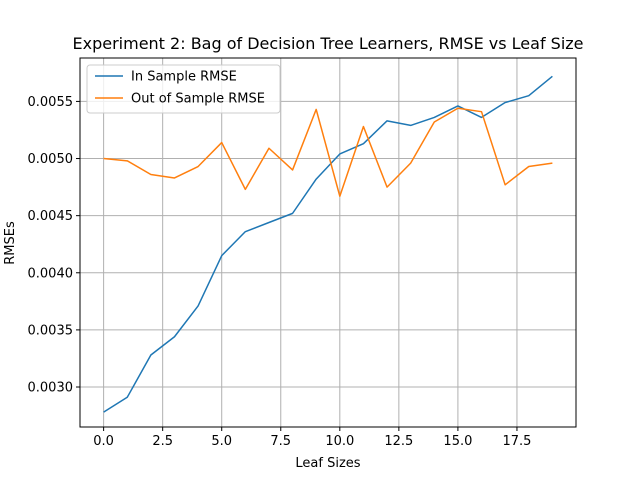 The width and height of the screenshot is (640, 480). Describe the element at coordinates (516, 441) in the screenshot. I see `x-tick-label: 17.5` at that location.